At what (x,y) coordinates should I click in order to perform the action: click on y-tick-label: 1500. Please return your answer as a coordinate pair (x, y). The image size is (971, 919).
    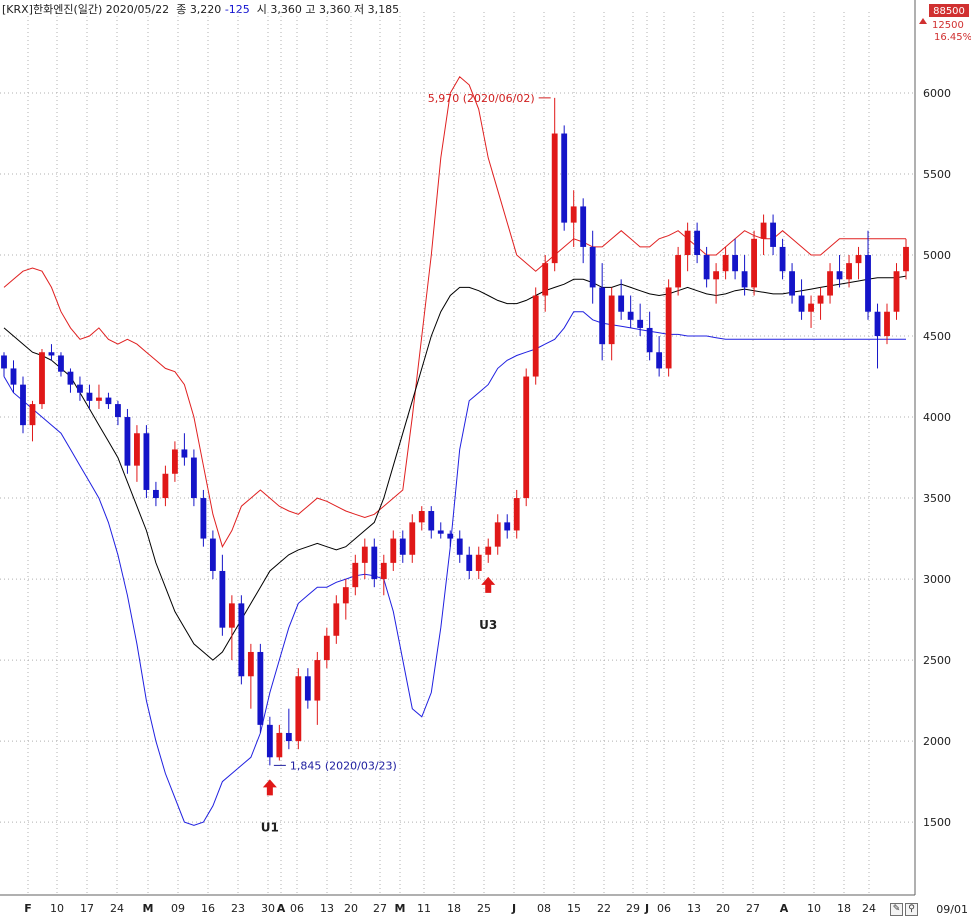
    Looking at the image, I should click on (937, 822).